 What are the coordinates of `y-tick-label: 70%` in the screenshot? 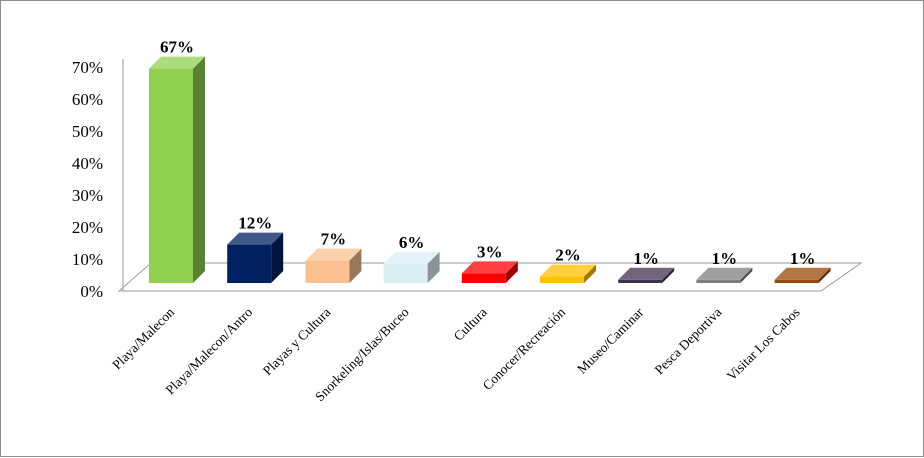 It's located at (87, 67).